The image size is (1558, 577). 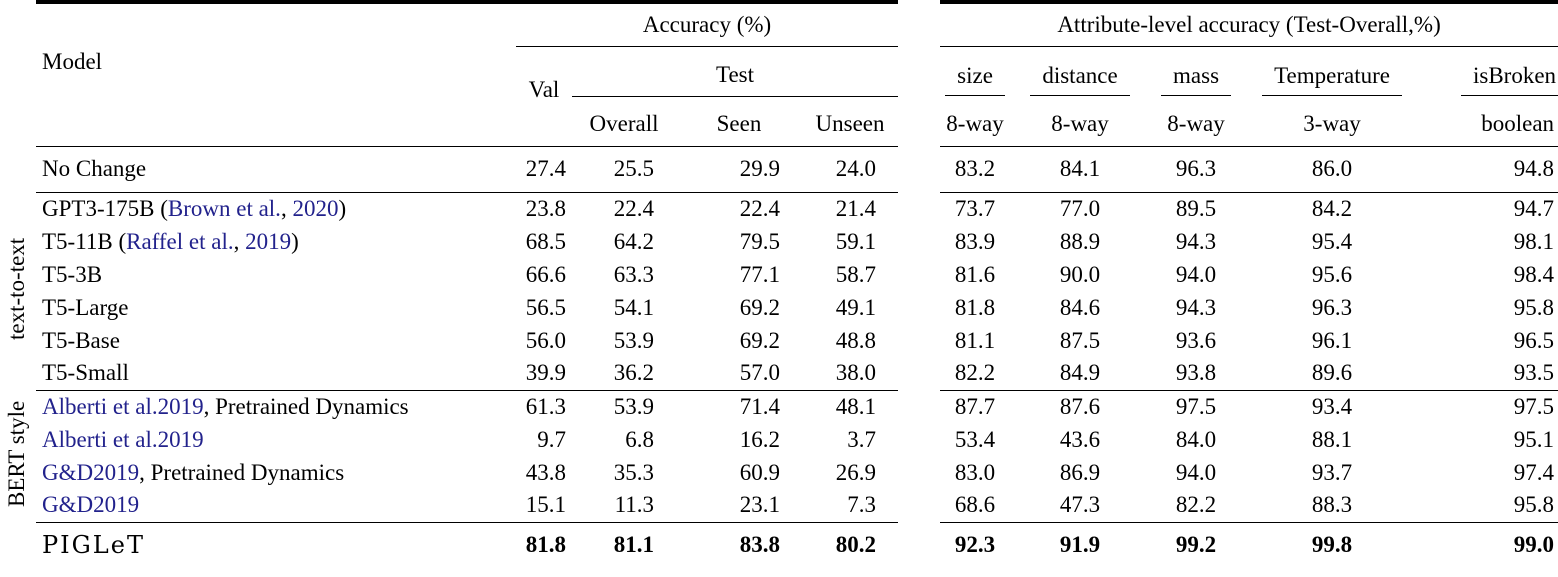 What do you see at coordinates (1196, 544) in the screenshot?
I see `mass-cell: 99.2` at bounding box center [1196, 544].